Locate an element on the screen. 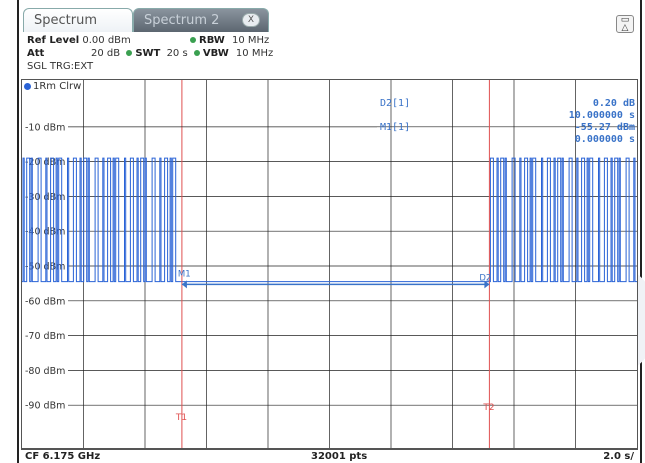 This screenshot has height=463, width=645. y-axis-label: -20 dBm is located at coordinates (45, 162).